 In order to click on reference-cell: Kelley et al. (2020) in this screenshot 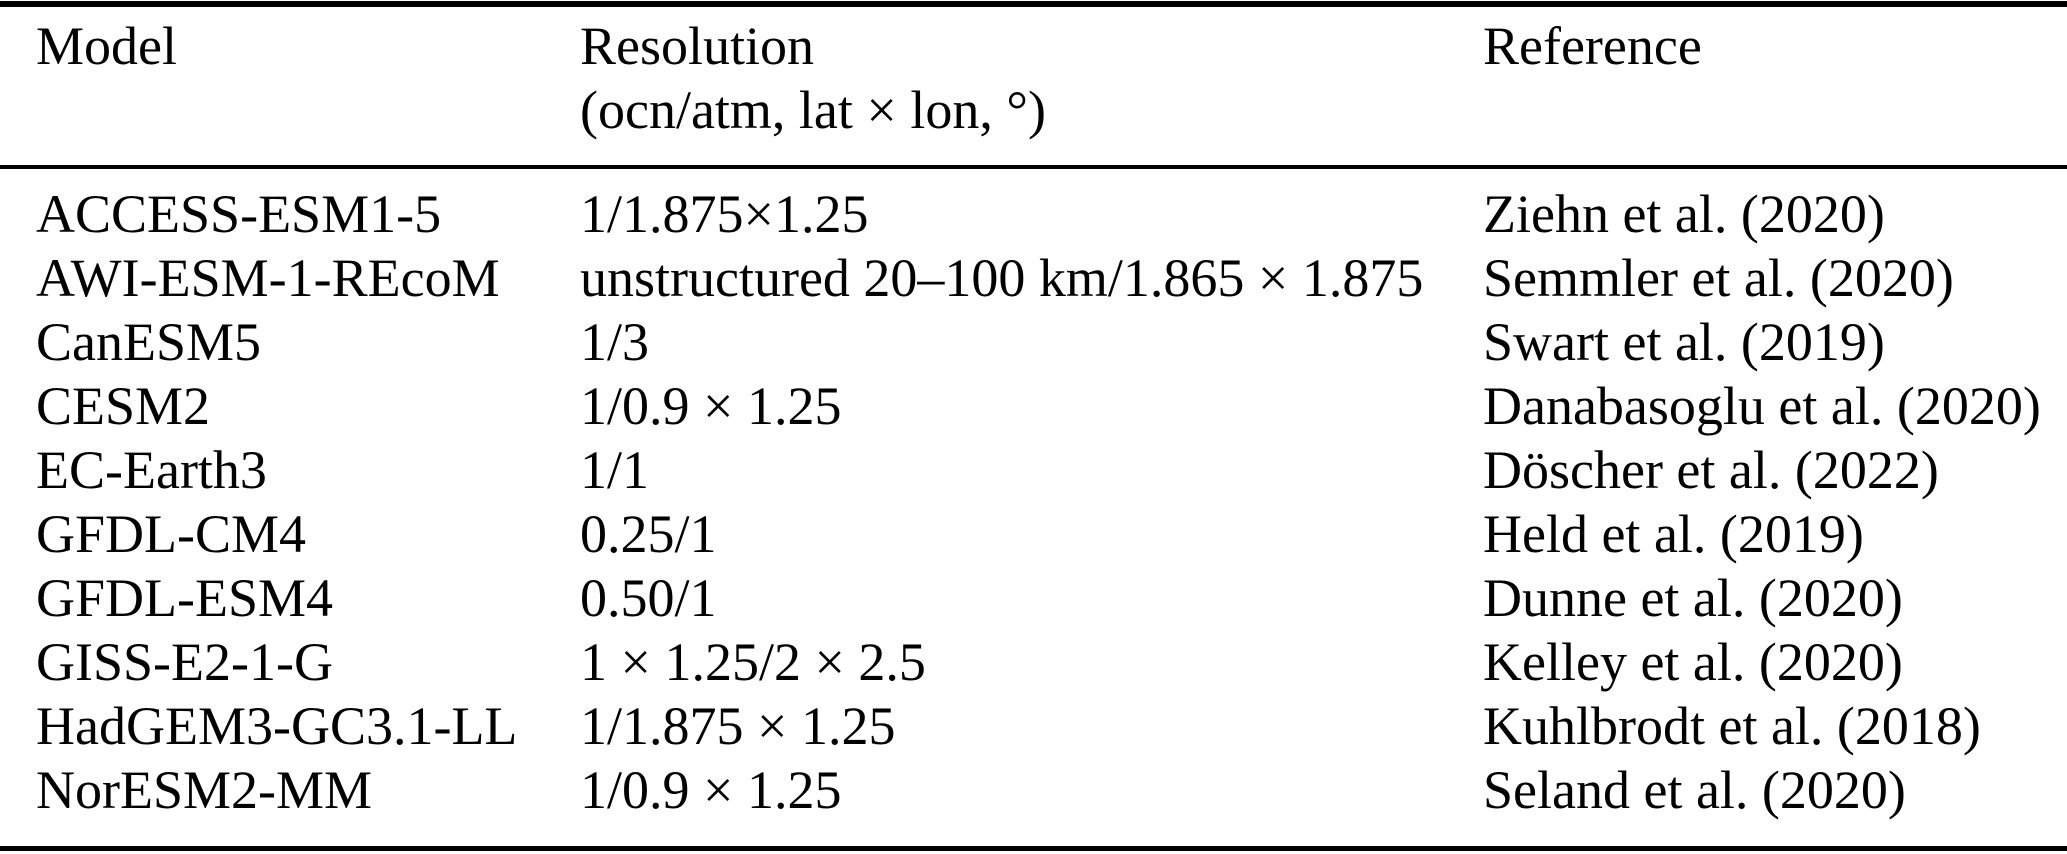, I will do `click(1693, 662)`.